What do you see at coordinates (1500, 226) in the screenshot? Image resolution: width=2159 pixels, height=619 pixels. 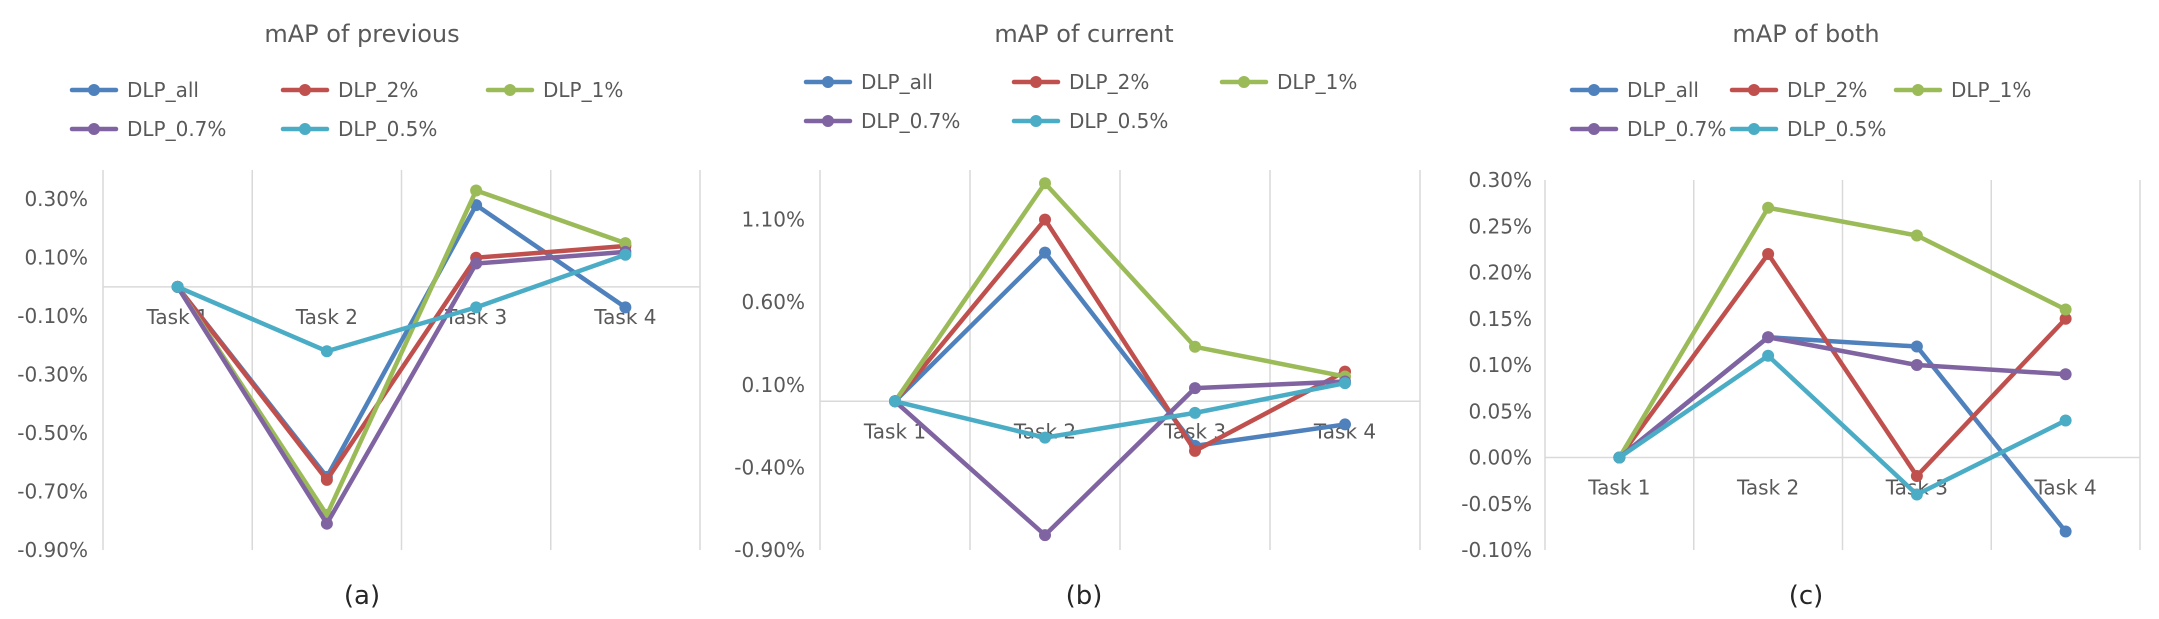 I see `y-tick-label: 0.25%` at bounding box center [1500, 226].